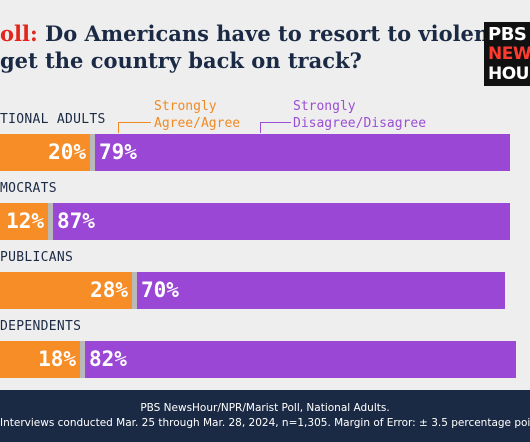 The height and width of the screenshot is (442, 530). What do you see at coordinates (324, 106) in the screenshot?
I see `legend-disagree-line-1: Strongly` at bounding box center [324, 106].